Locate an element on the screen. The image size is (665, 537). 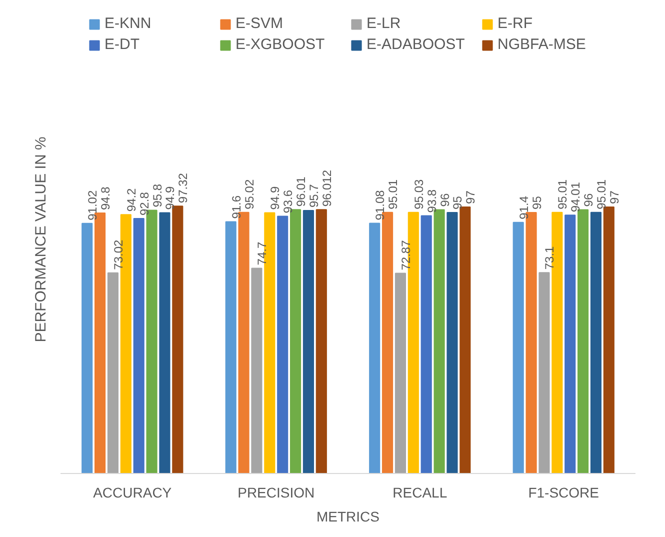
legend-label: E-XGBOOST is located at coordinates (281, 44).